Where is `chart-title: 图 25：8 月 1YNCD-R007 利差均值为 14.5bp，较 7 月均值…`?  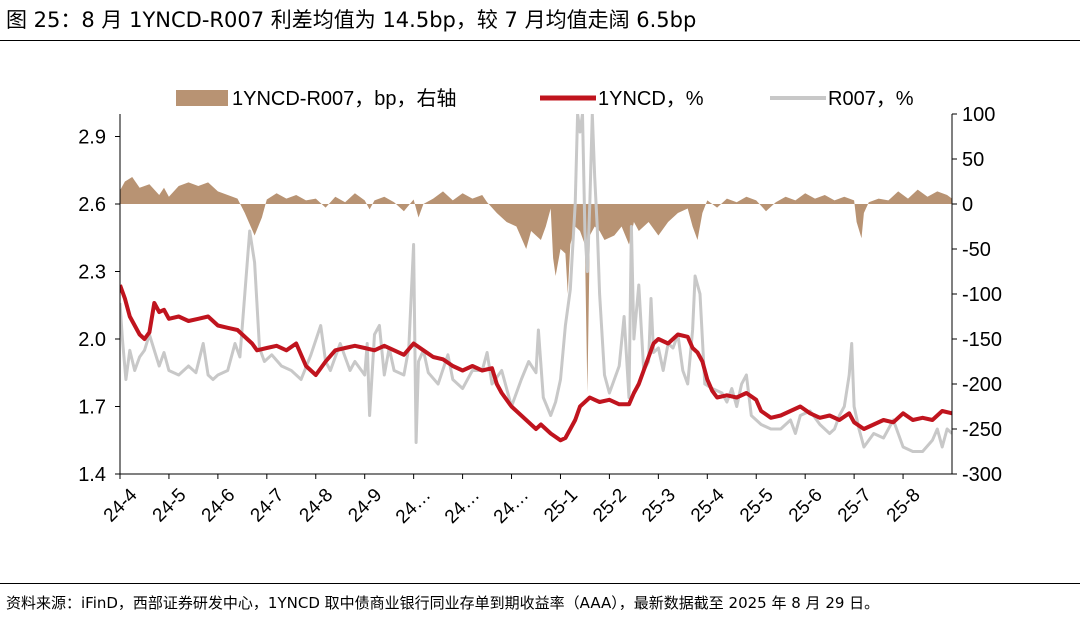
chart-title: 图 25：8 月 1YNCD-R007 利差均值为 14.5bp，较 7 月均值… is located at coordinates (351, 20).